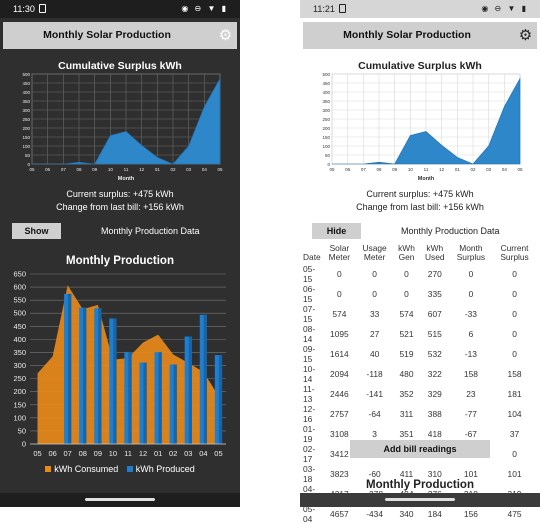 Image resolution: width=540 pixels, height=524 pixels. I want to click on table-cell: 10-14, so click(309, 374).